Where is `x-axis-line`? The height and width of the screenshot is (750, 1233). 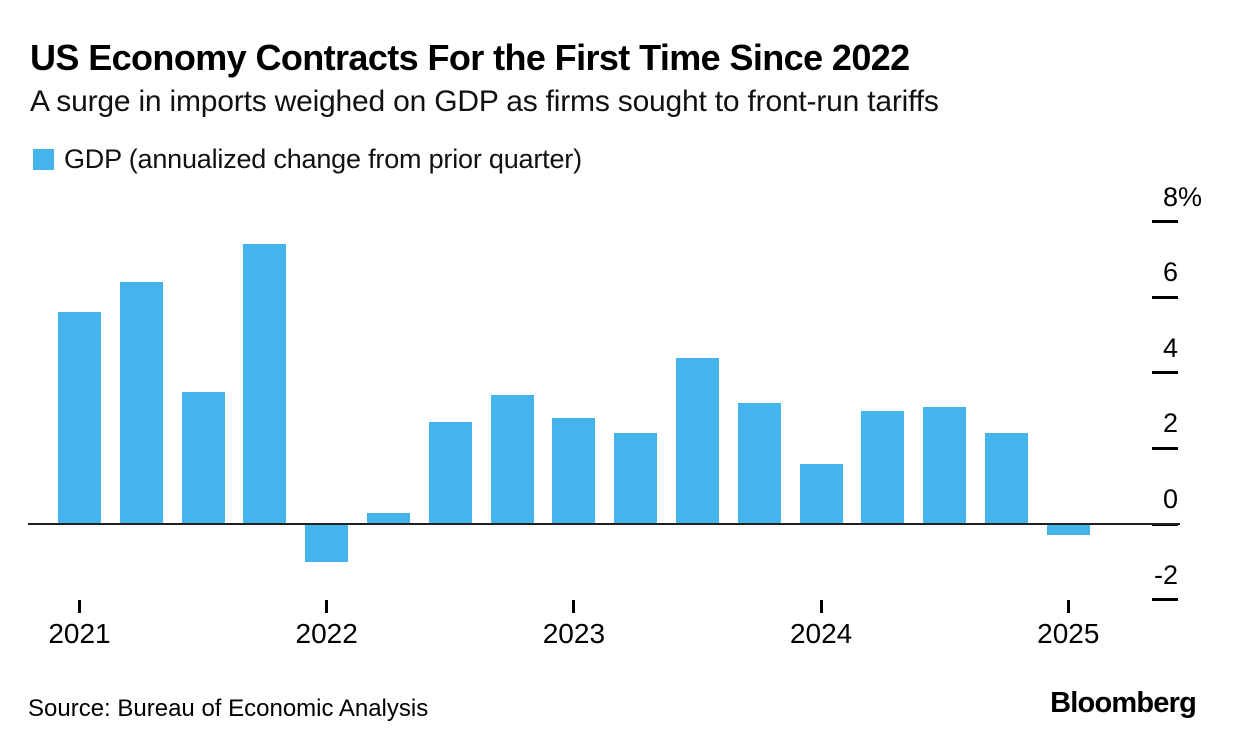 x-axis-line is located at coordinates (604, 524).